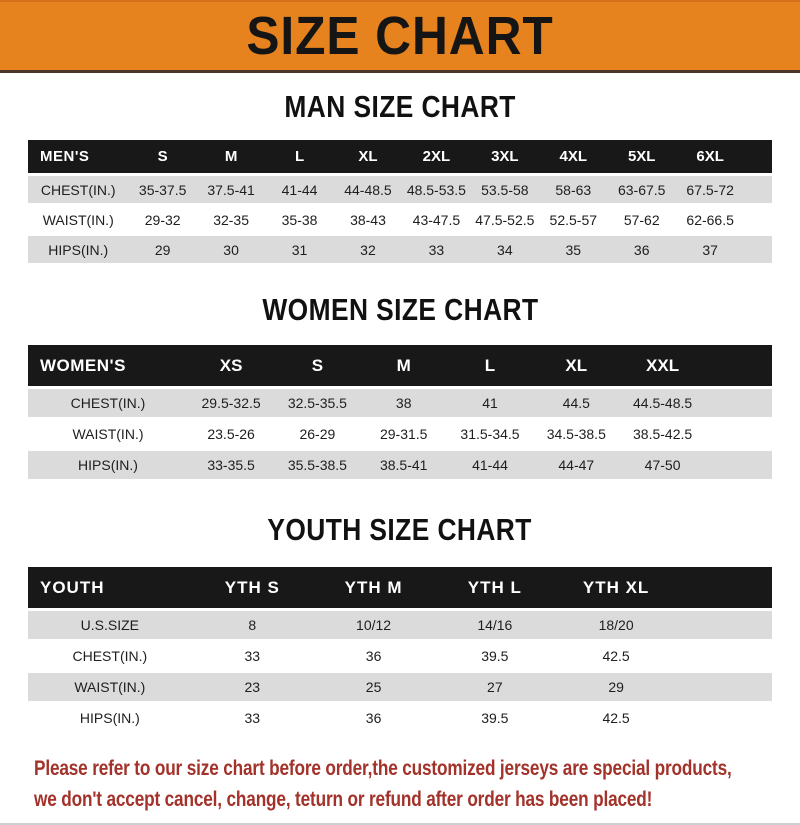 Image resolution: width=800 pixels, height=825 pixels. What do you see at coordinates (710, 249) in the screenshot?
I see `cell-value: 37` at bounding box center [710, 249].